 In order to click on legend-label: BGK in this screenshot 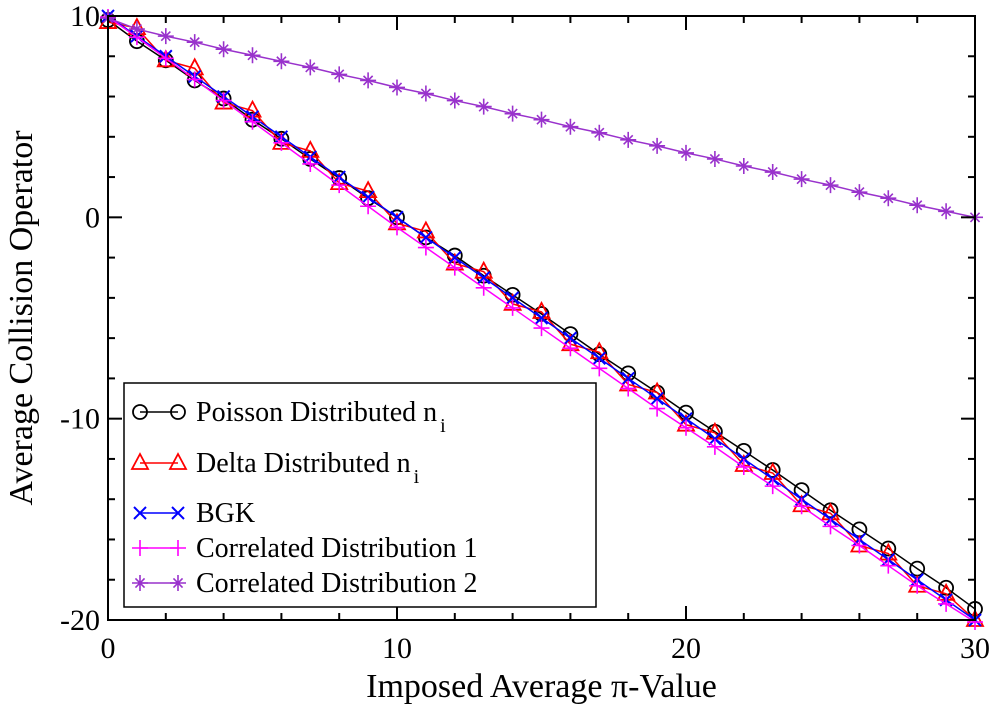, I will do `click(225, 513)`.